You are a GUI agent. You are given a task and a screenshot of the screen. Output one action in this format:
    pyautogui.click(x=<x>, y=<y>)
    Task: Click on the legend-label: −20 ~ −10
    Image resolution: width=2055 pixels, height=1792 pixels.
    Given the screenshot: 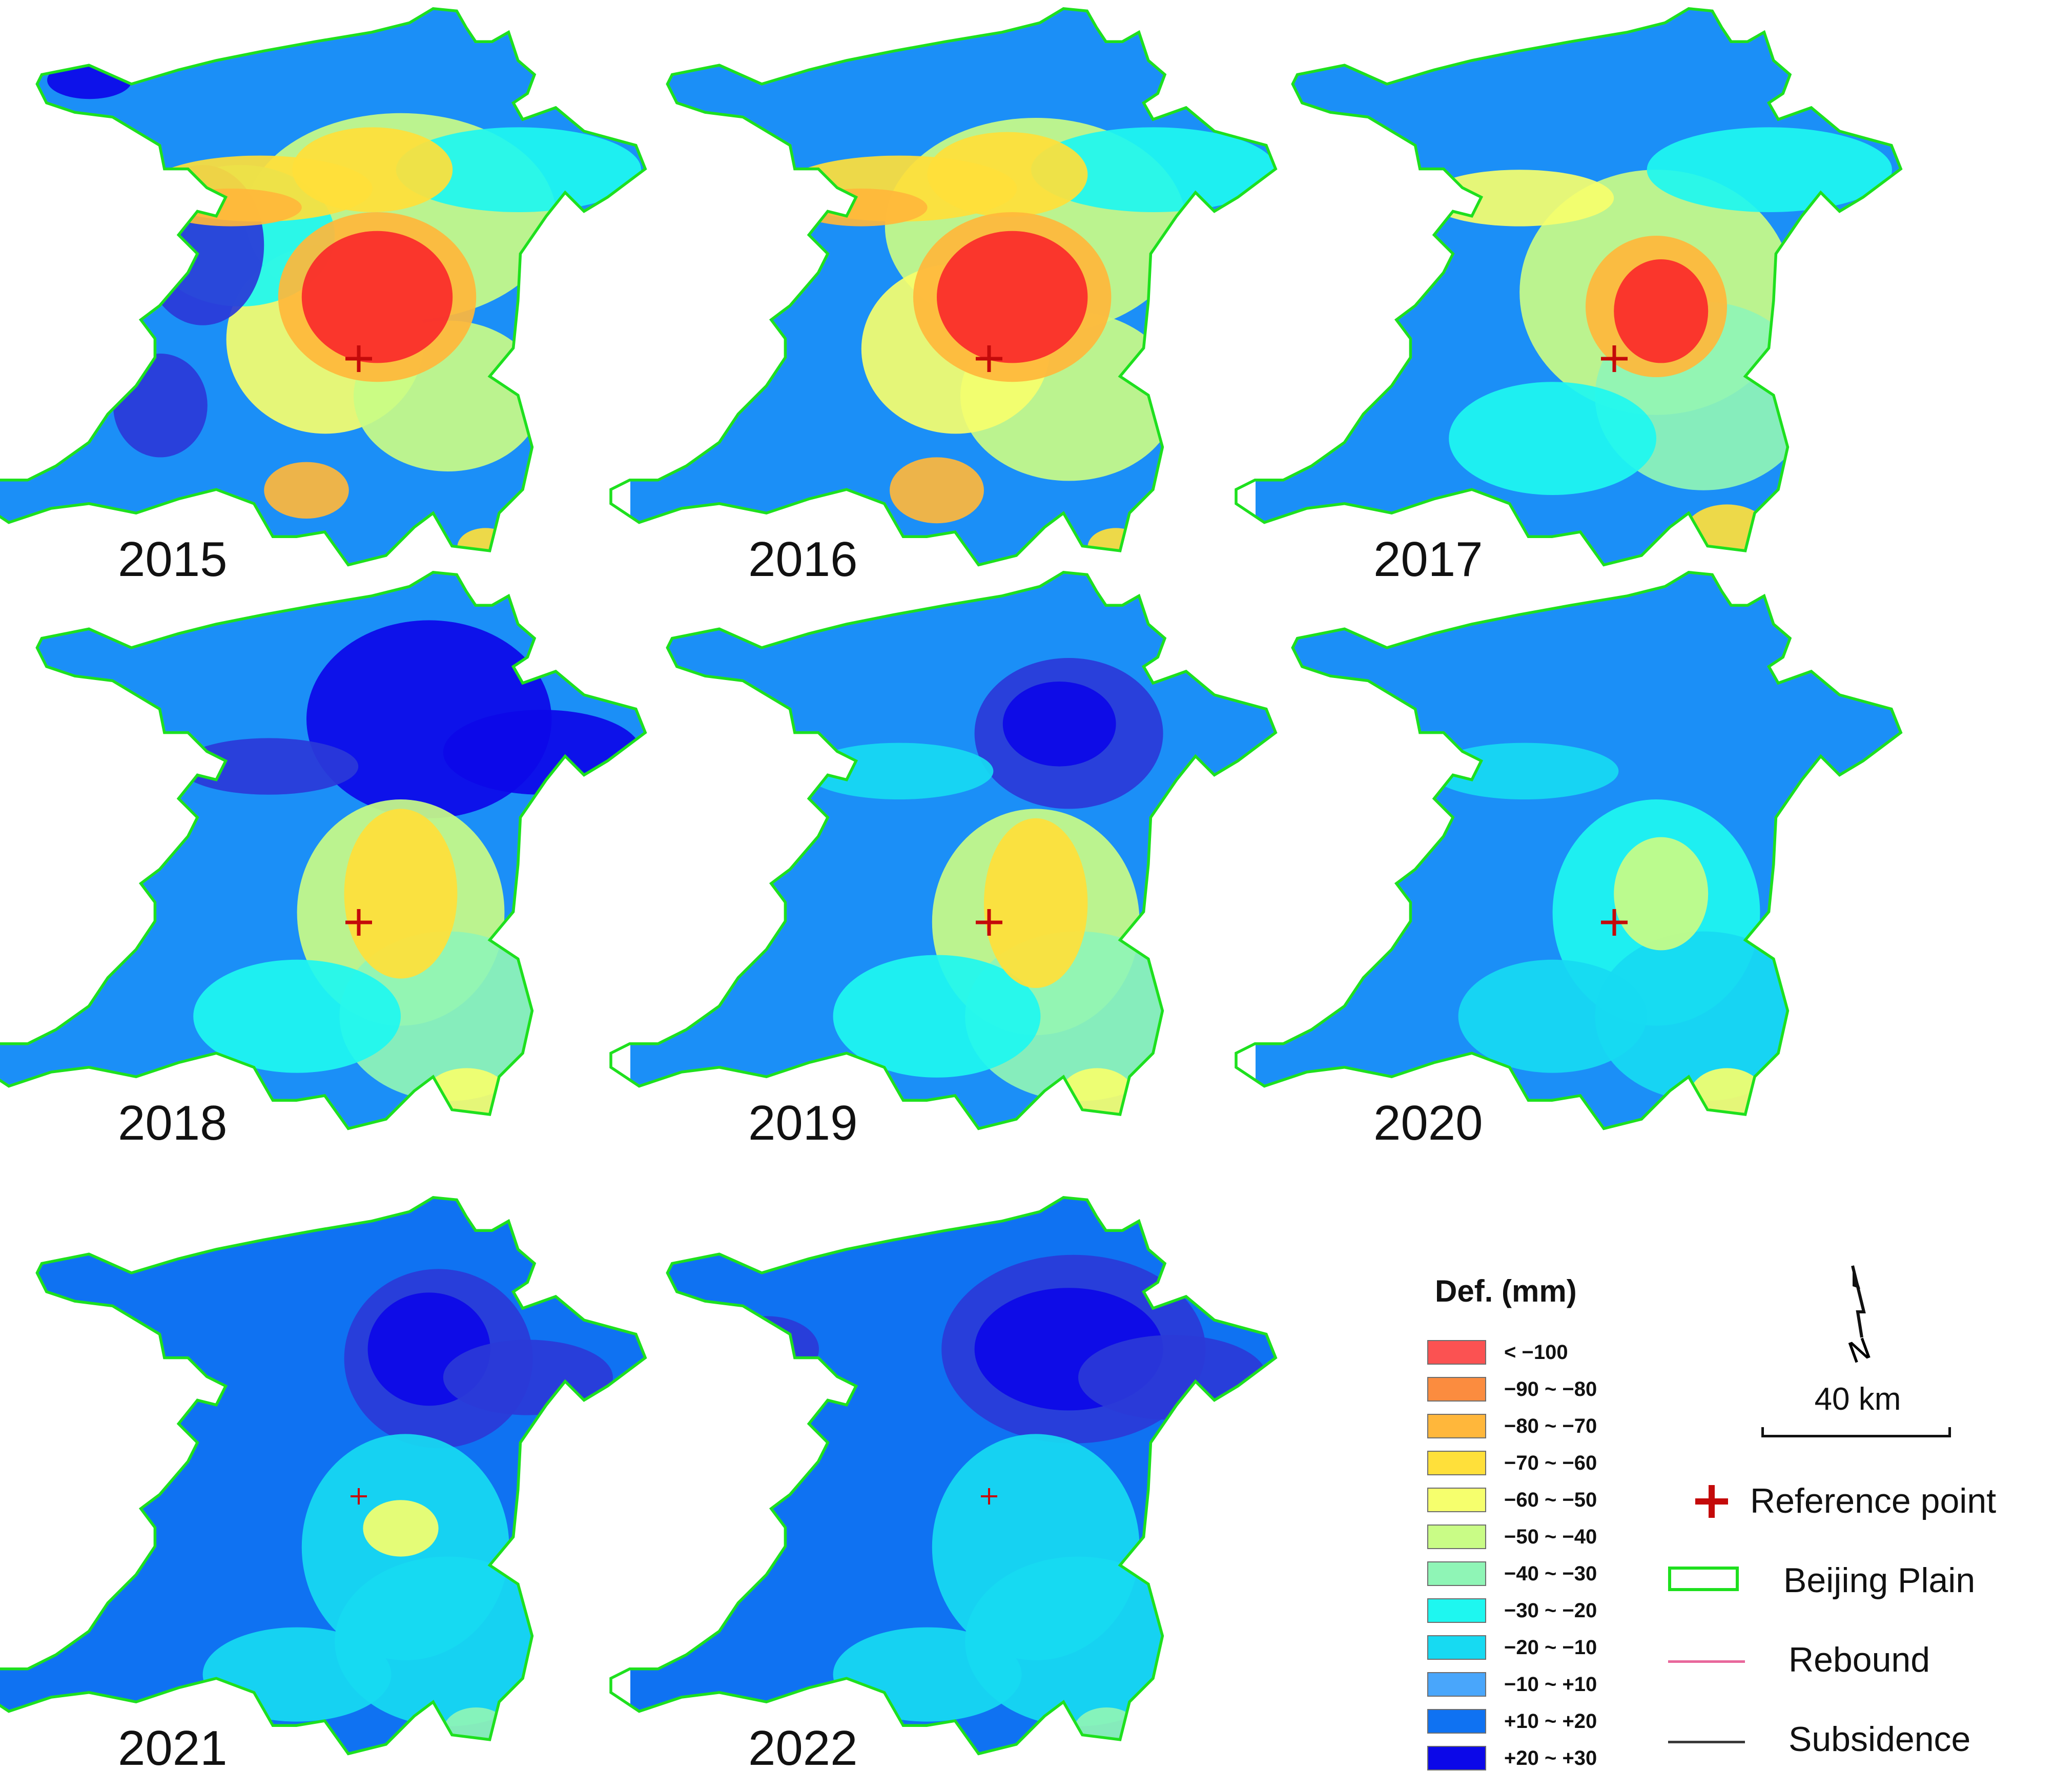 What is the action you would take?
    pyautogui.click(x=1550, y=1647)
    